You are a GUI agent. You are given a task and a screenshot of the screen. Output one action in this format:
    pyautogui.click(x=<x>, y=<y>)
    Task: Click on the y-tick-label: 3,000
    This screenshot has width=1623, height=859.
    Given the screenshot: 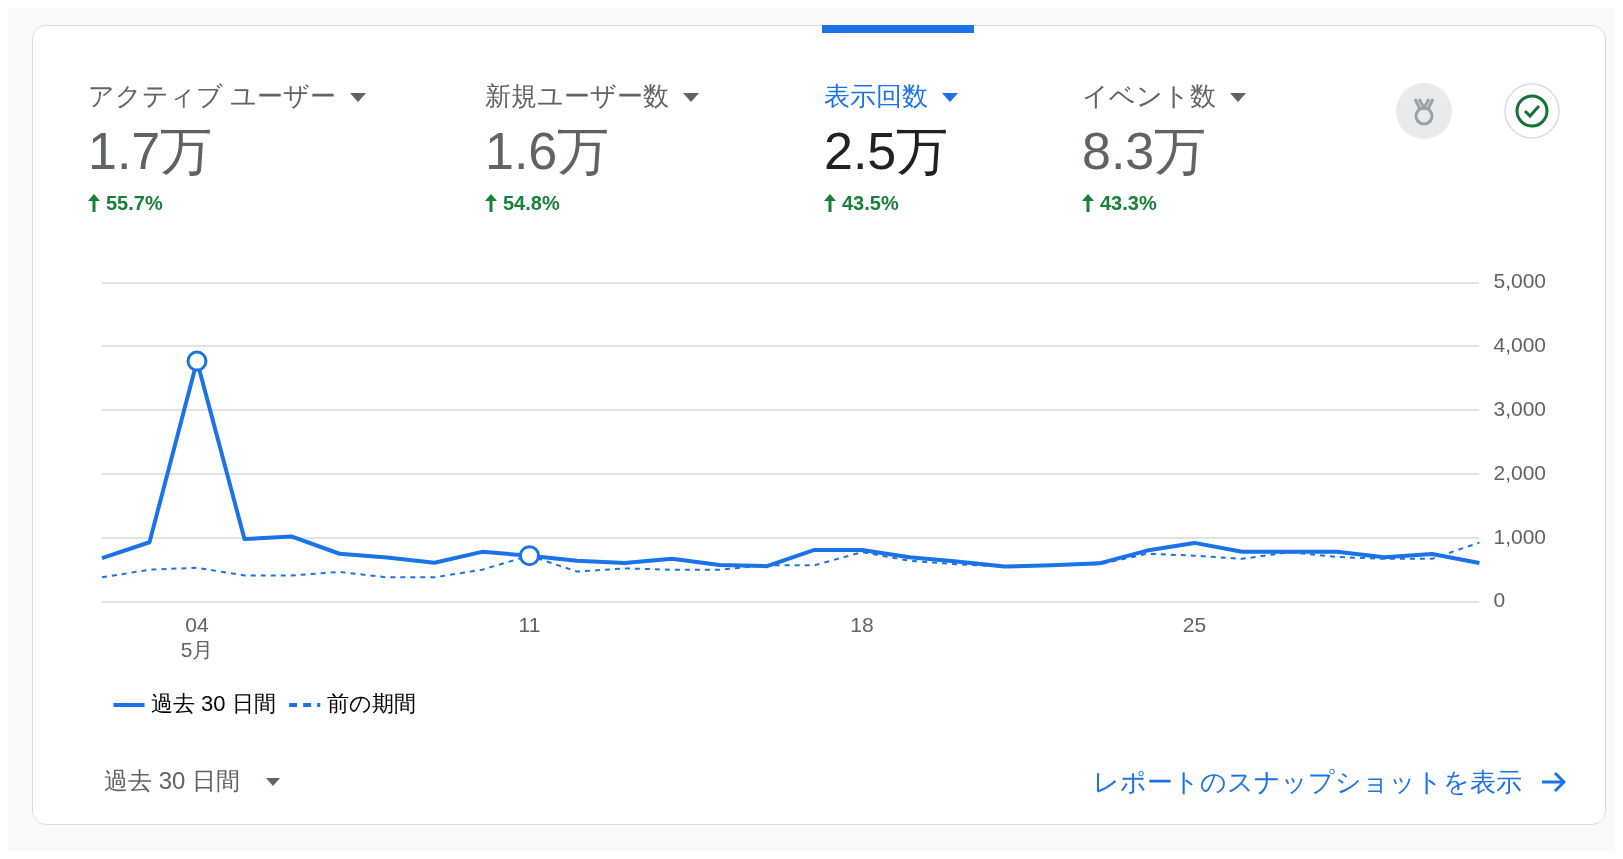 What is the action you would take?
    pyautogui.click(x=1520, y=408)
    